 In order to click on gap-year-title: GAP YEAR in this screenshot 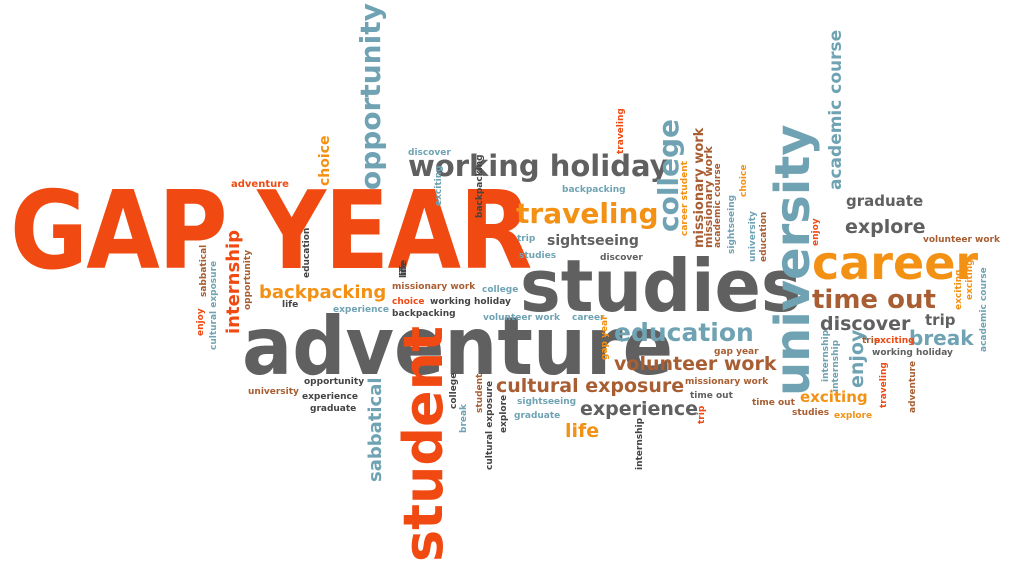, I will do `click(271, 231)`.